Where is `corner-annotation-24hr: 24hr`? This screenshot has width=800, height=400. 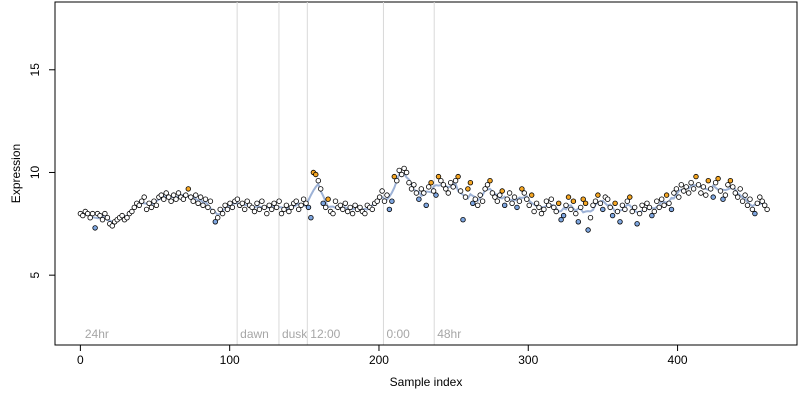 corner-annotation-24hr: 24hr is located at coordinates (97, 334).